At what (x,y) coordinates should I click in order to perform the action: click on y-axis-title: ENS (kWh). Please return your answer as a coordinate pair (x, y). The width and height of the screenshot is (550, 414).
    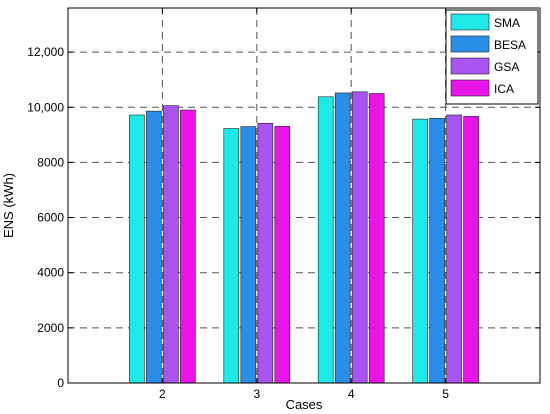
    Looking at the image, I should click on (8, 205).